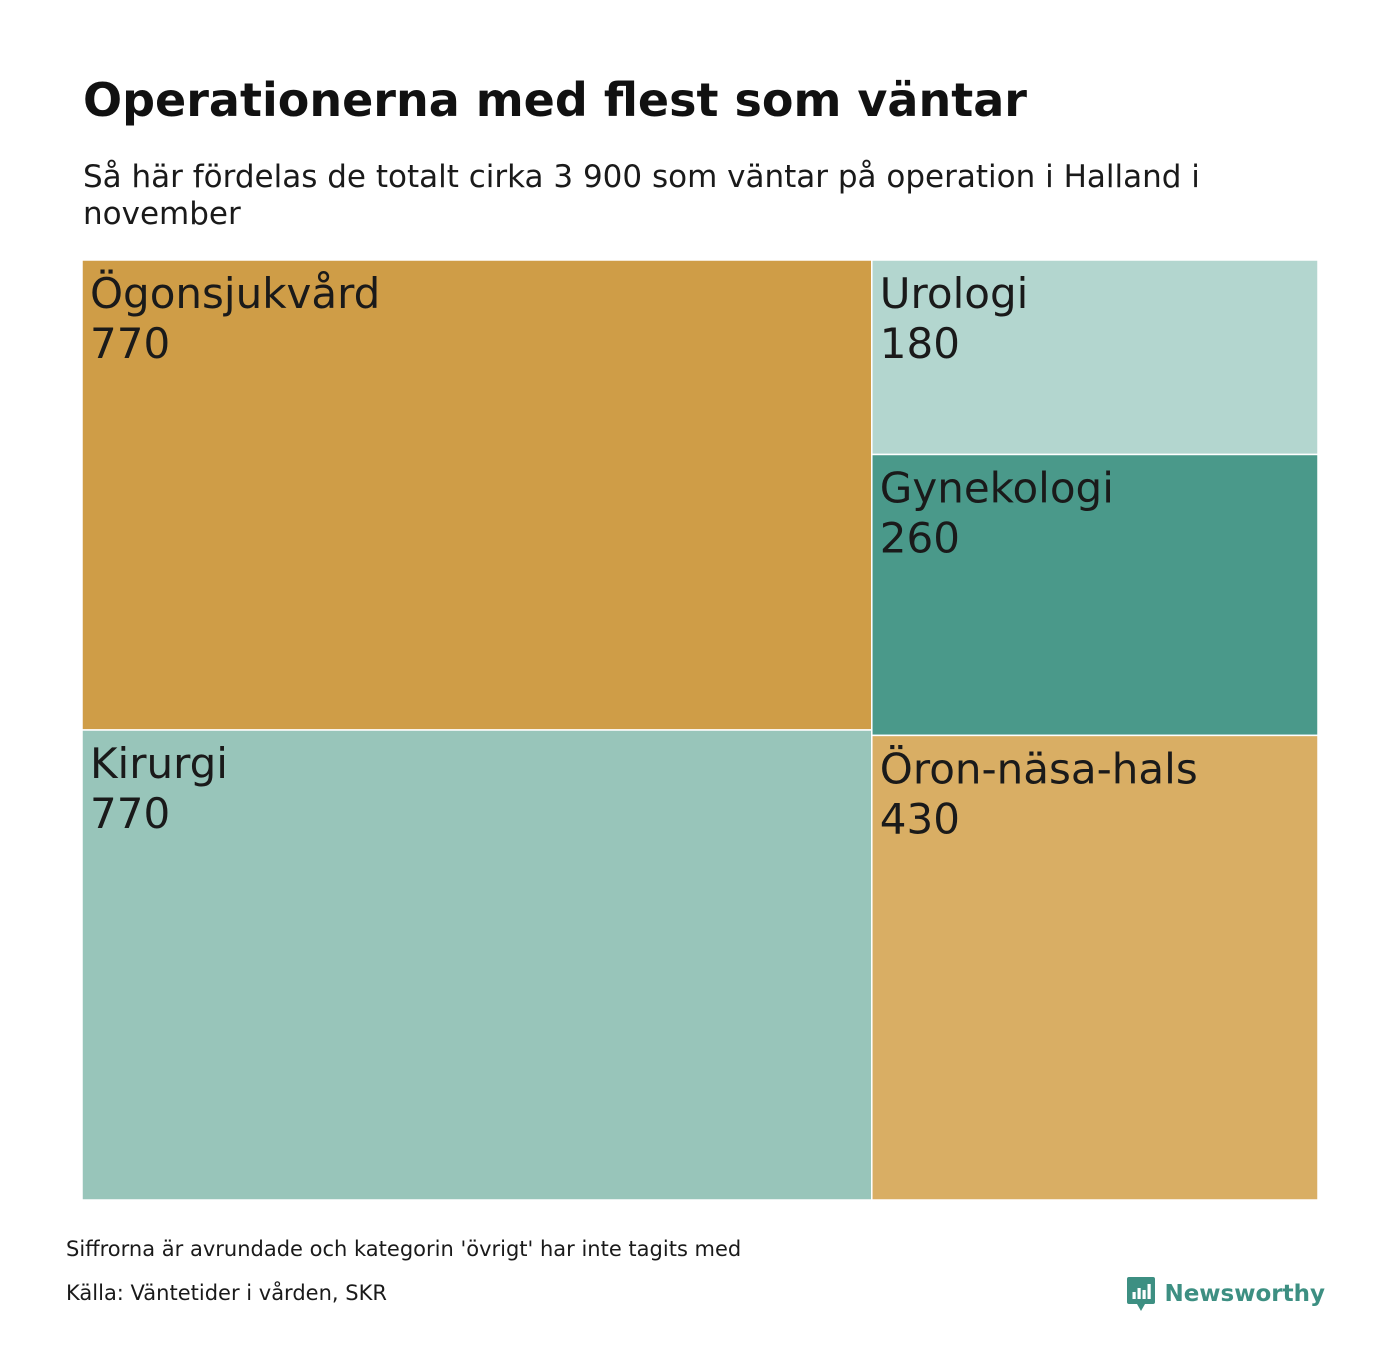 The width and height of the screenshot is (1400, 1370). Describe the element at coordinates (1094, 595) in the screenshot. I see `treemap-rect-gynekologi` at that location.